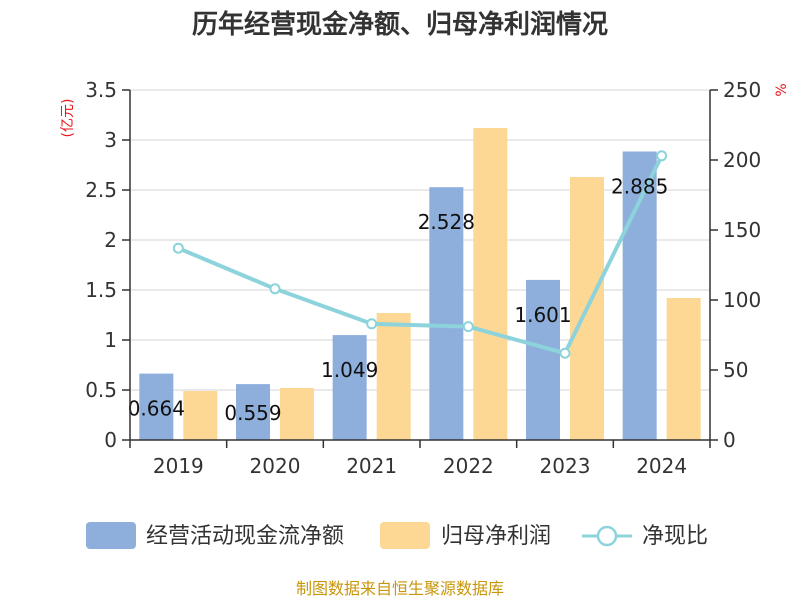 This screenshot has height=600, width=800. I want to click on y-right-tick-label: 50, so click(735, 370).